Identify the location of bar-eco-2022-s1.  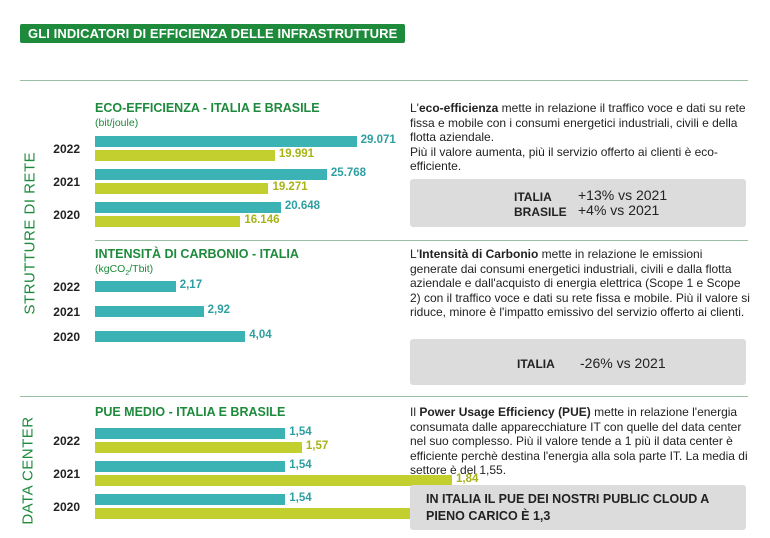
(226, 141).